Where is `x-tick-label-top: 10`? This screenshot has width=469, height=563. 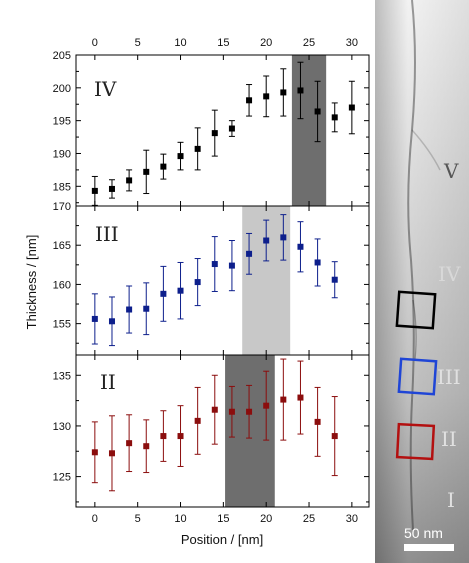
x-tick-label-top: 10 is located at coordinates (180, 43).